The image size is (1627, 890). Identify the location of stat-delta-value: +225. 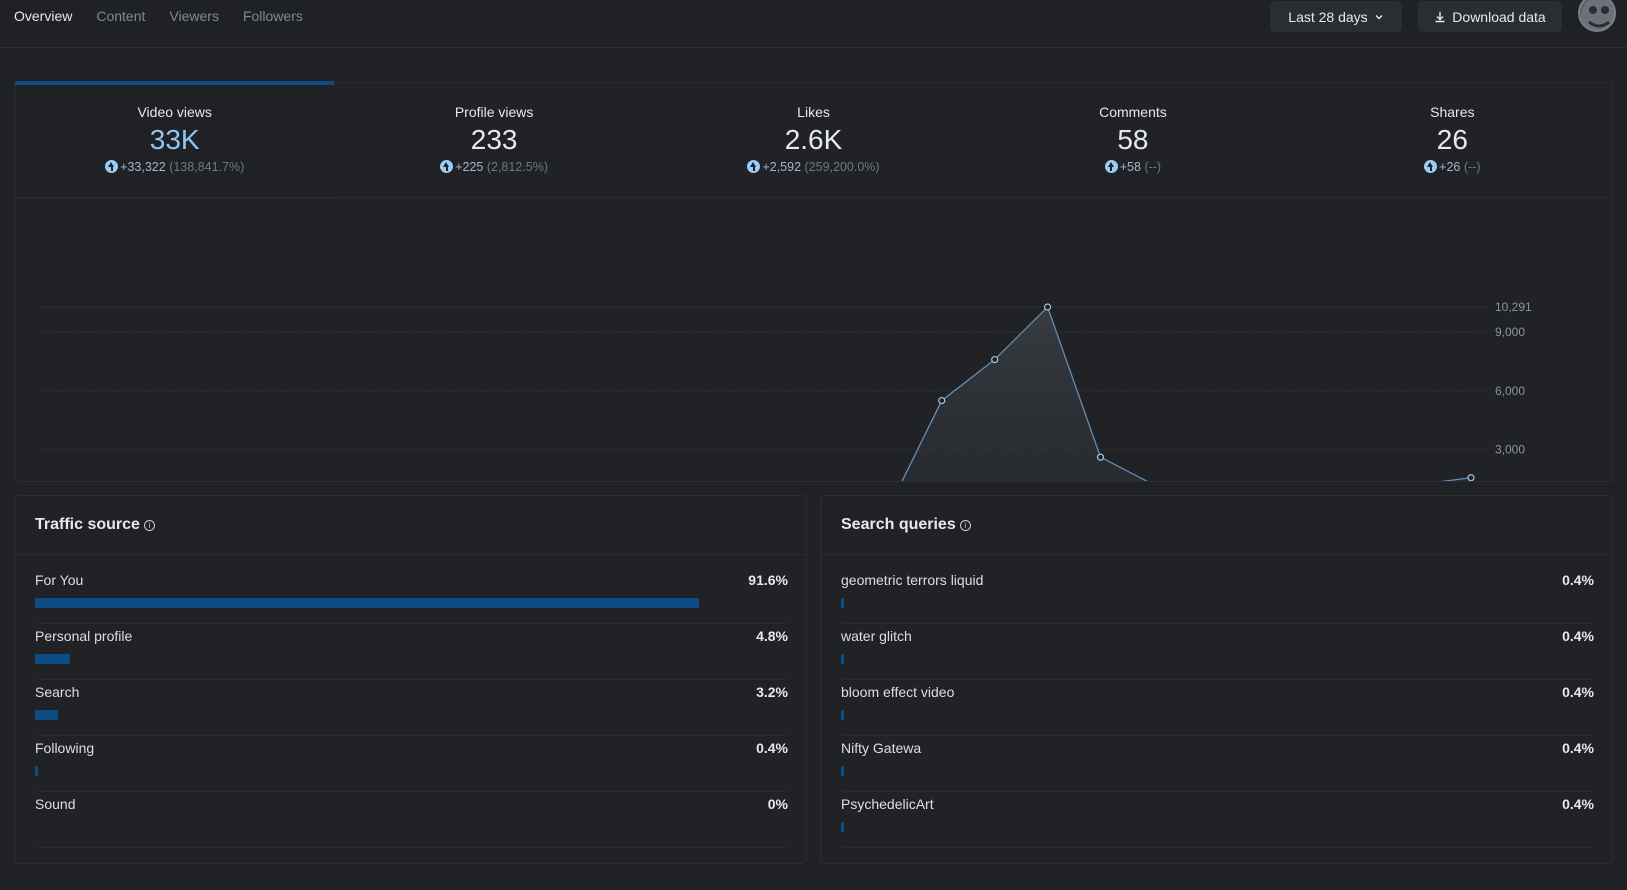
(469, 167).